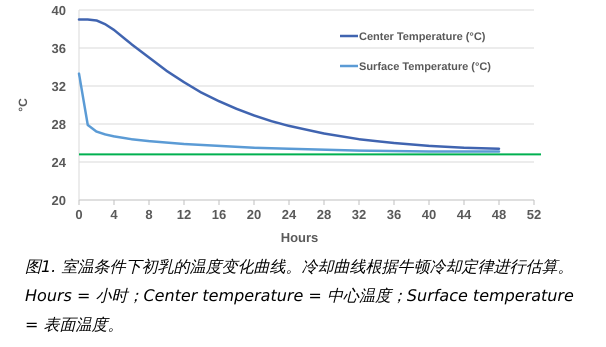 This screenshot has height=347, width=606. What do you see at coordinates (59, 124) in the screenshot?
I see `y-tick-label: 28` at bounding box center [59, 124].